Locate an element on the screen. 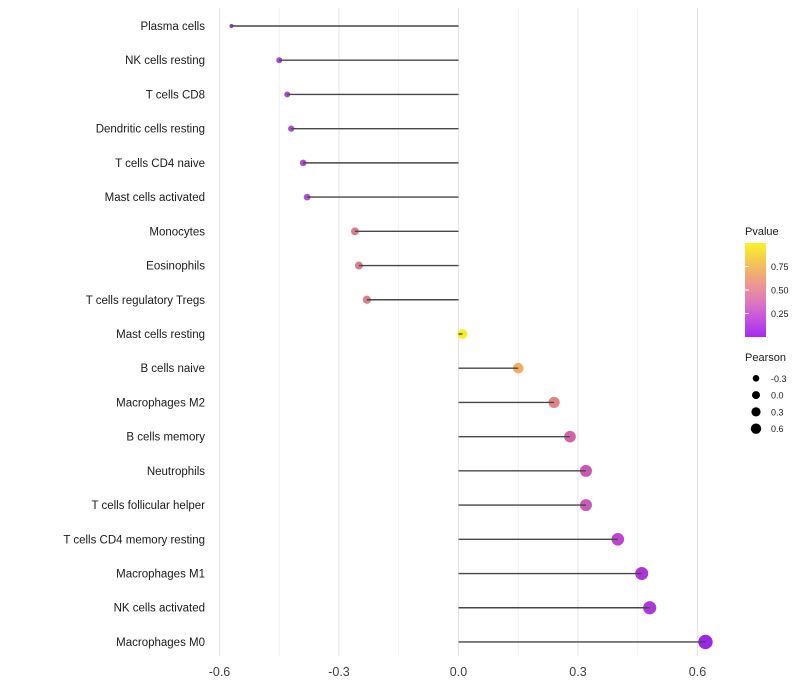  category-label: T cells CD8 is located at coordinates (175, 95).